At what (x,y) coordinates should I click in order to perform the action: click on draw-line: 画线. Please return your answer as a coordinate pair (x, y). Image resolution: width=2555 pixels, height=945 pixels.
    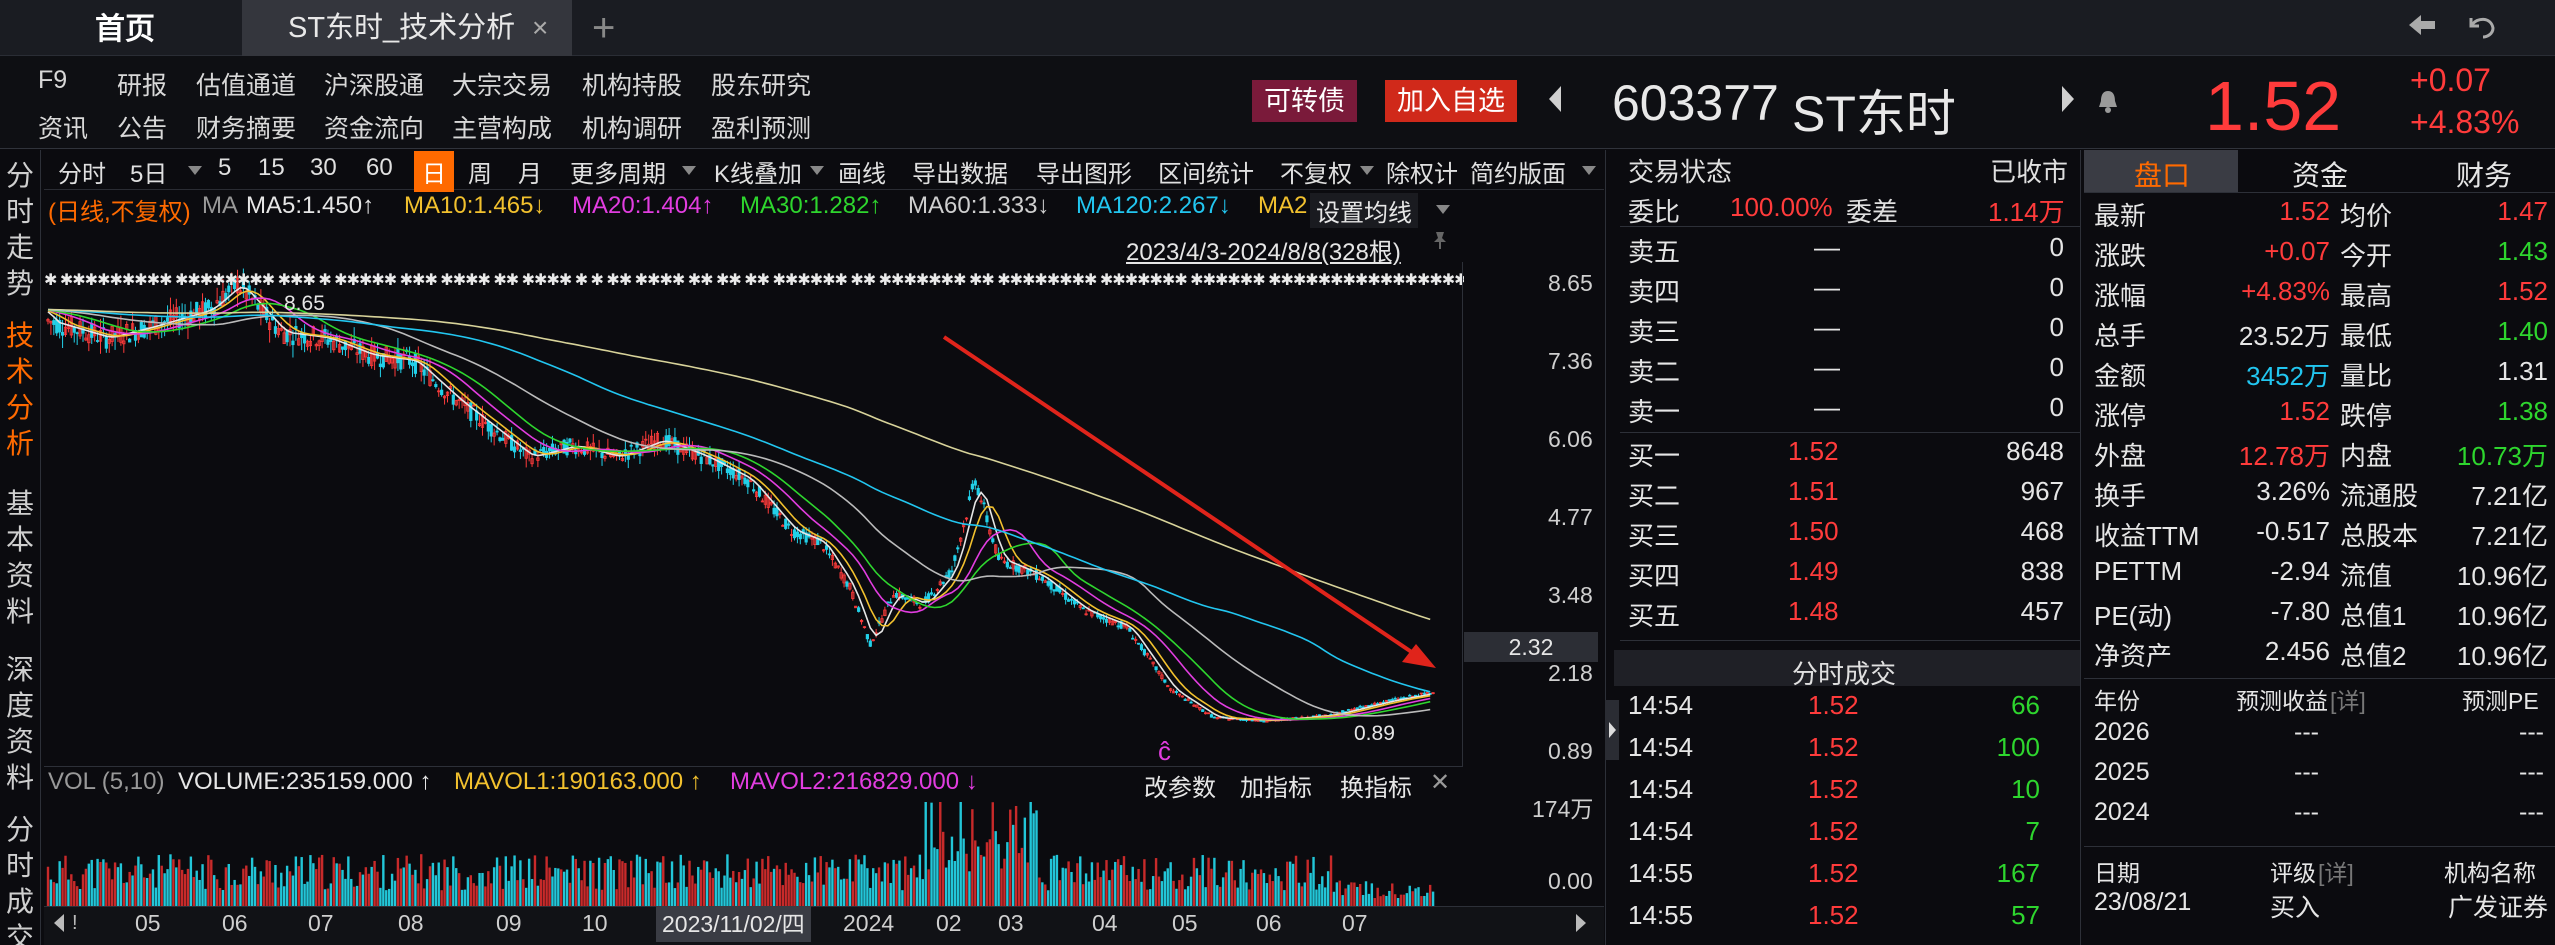
    Looking at the image, I should click on (862, 174).